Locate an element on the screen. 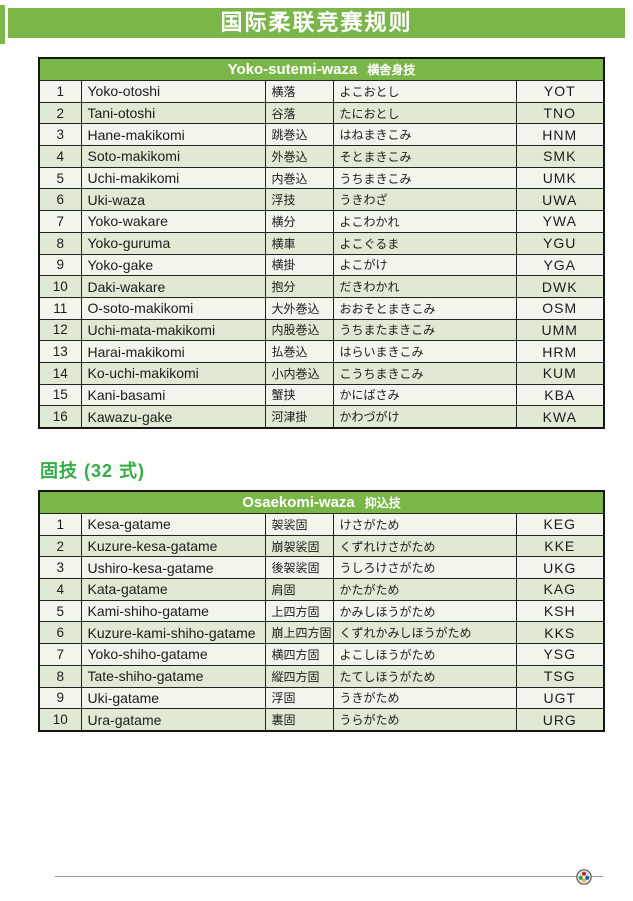  table-row: 8 Tate-shiho-gatame 縦四方固 たてしほうがため TSG is located at coordinates (321, 676).